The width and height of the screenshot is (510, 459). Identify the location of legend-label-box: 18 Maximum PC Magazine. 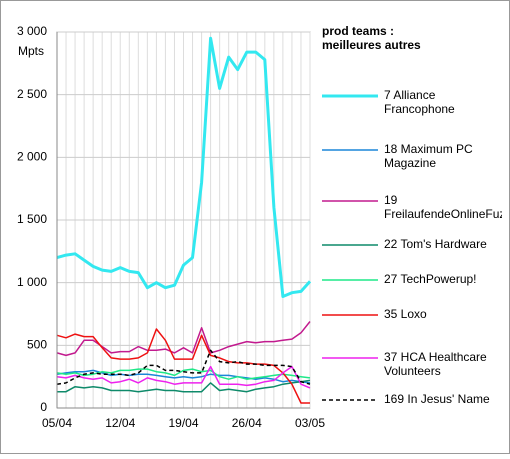
(428, 156).